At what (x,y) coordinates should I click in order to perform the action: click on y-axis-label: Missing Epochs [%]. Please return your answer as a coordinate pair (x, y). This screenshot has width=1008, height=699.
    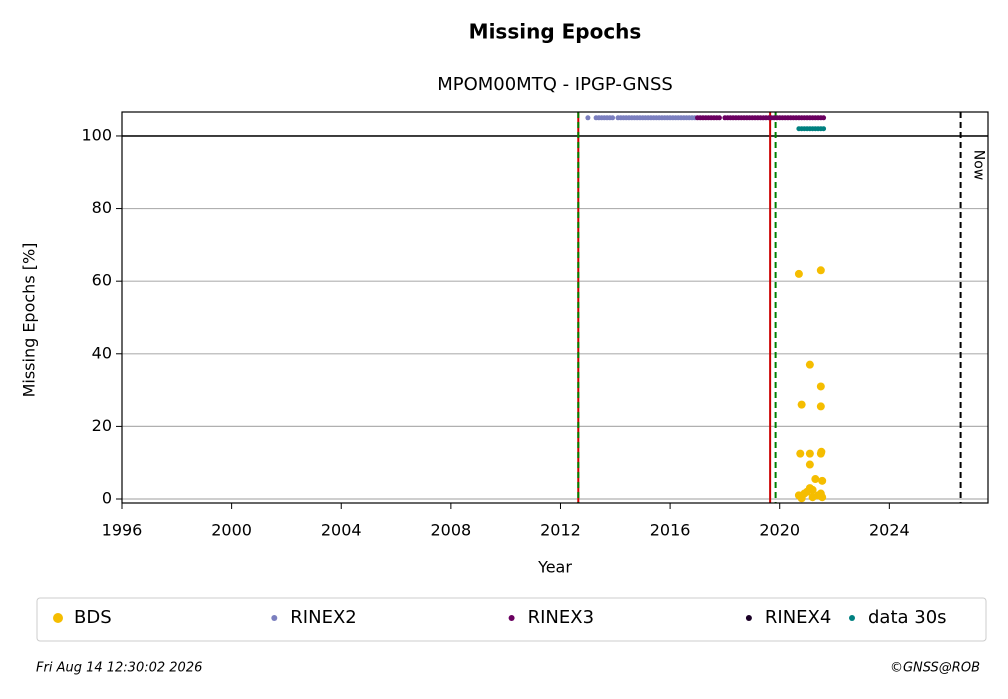
    Looking at the image, I should click on (29, 320).